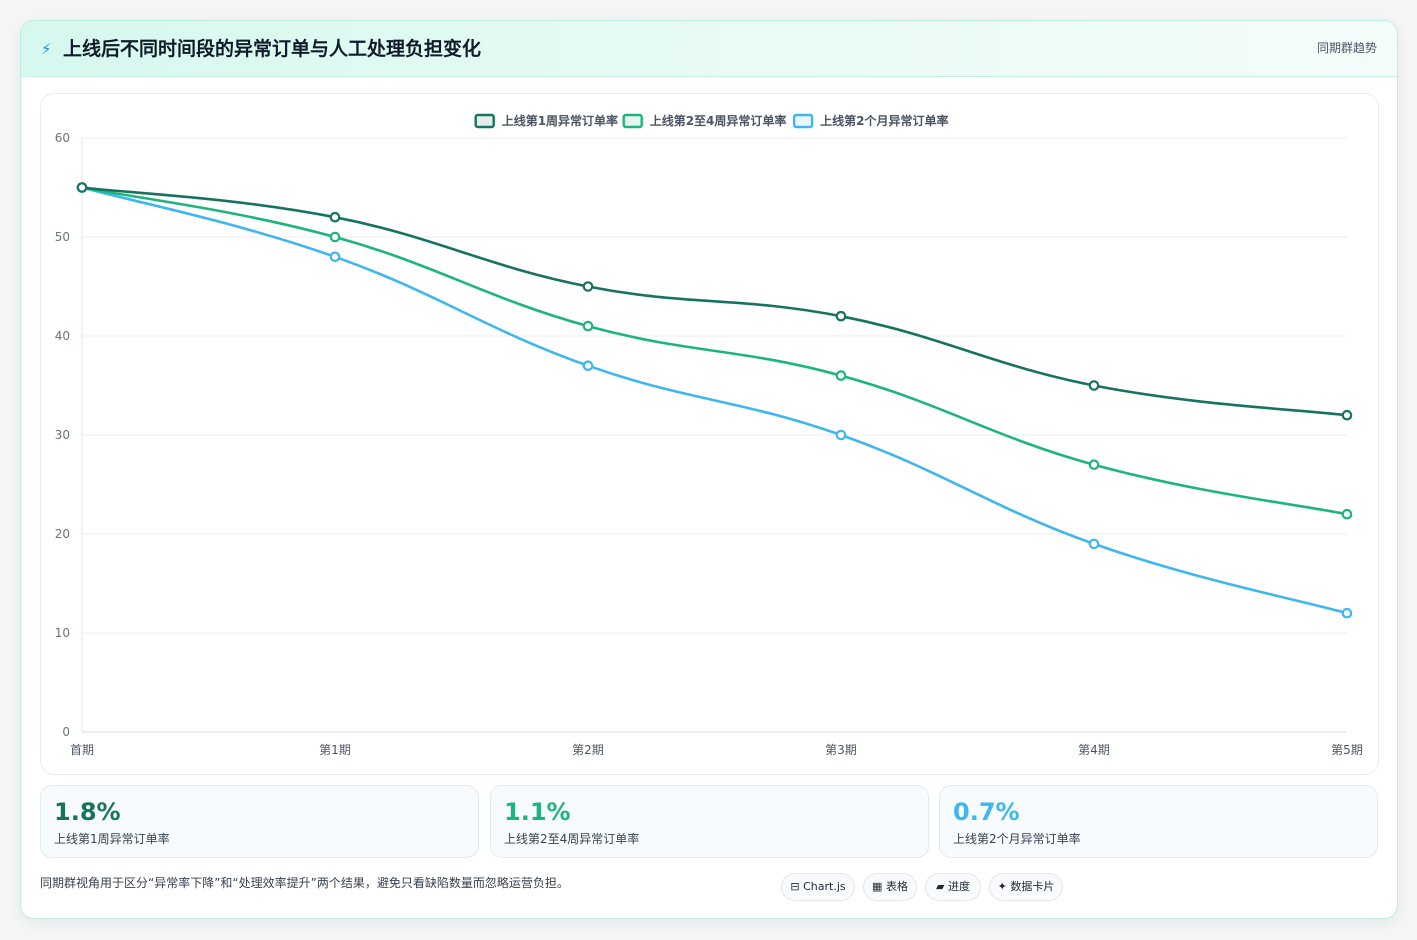 The image size is (1417, 940). What do you see at coordinates (1346, 48) in the screenshot?
I see `header-tag: 同期群趋势` at bounding box center [1346, 48].